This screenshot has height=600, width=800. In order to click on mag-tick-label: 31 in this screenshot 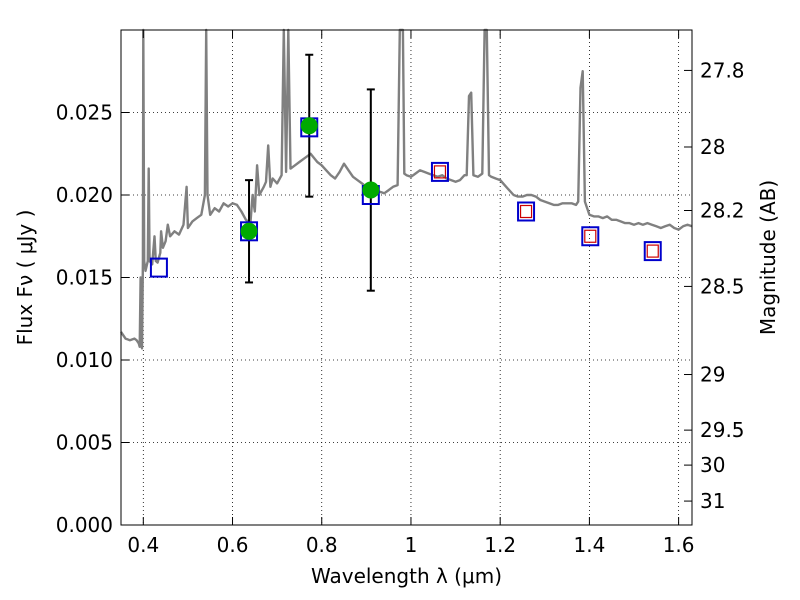, I will do `click(712, 501)`.